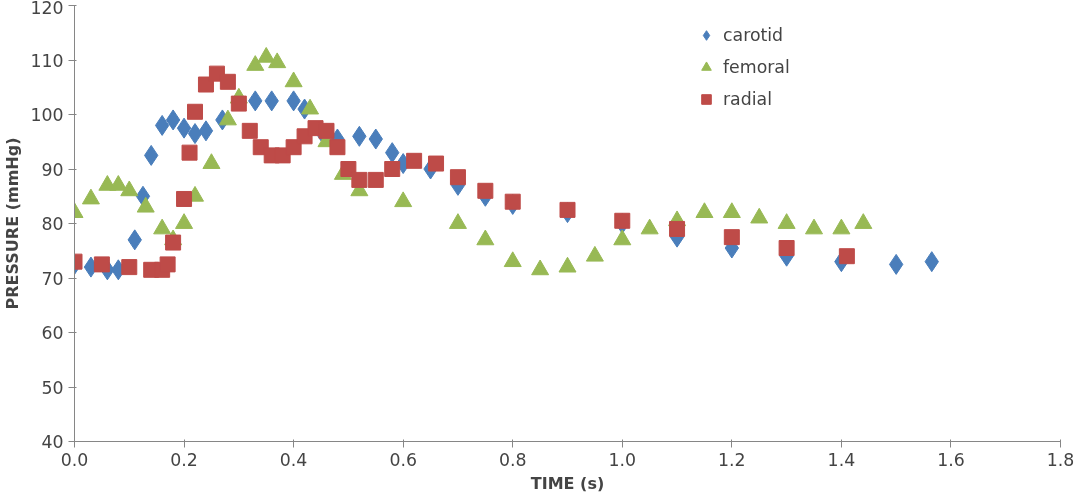  What do you see at coordinates (52, 333) in the screenshot?
I see `y-tick-label: 60` at bounding box center [52, 333].